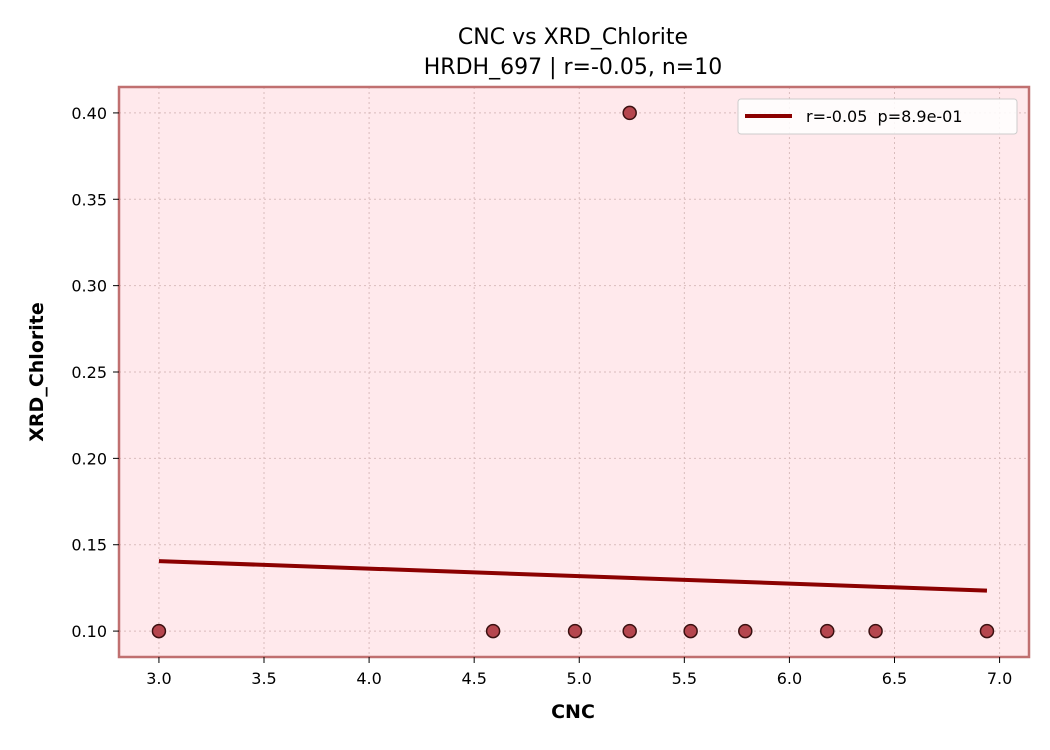 This screenshot has height=750, width=1050. I want to click on y-tick-label: 0.40, so click(89, 113).